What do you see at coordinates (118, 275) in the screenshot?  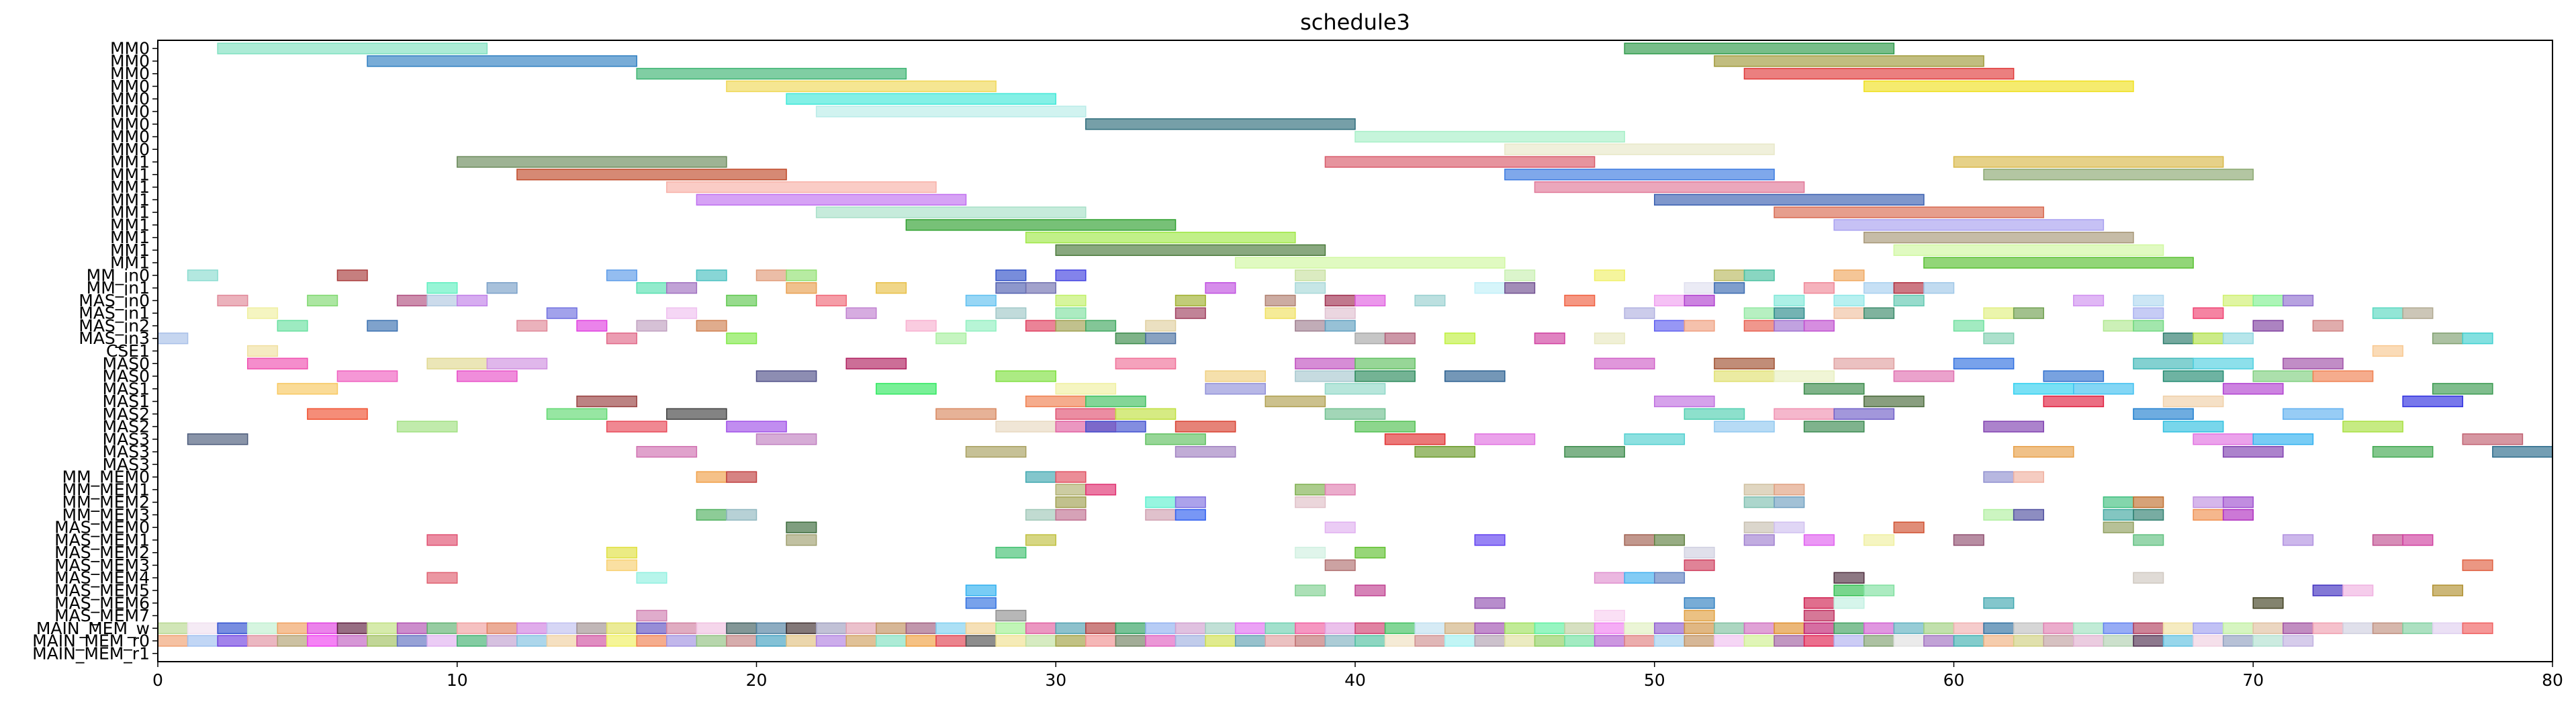 I see `y-tick-label: MM_in0` at bounding box center [118, 275].